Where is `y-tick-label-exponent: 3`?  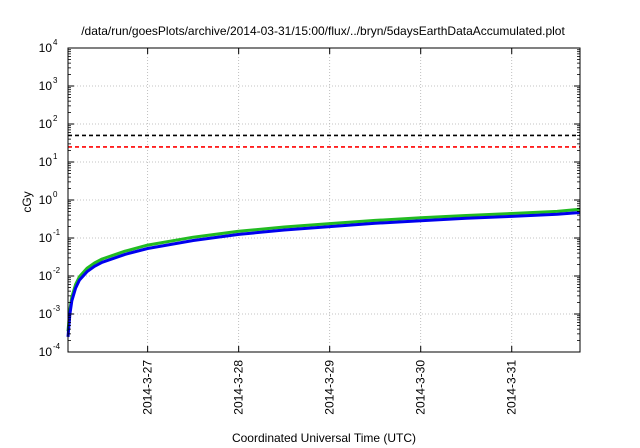 y-tick-label-exponent: 3 is located at coordinates (55, 80).